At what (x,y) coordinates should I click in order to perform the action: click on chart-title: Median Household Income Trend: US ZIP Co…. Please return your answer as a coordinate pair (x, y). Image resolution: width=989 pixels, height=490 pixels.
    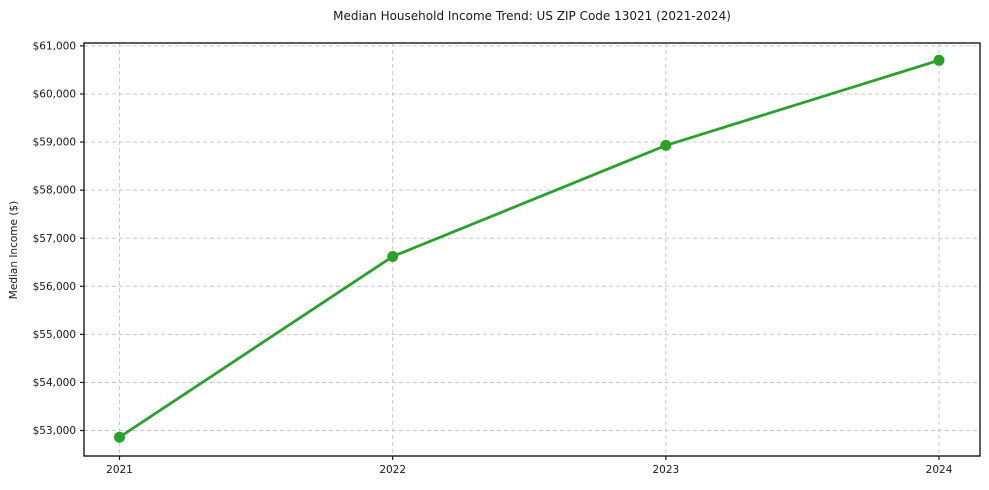
    Looking at the image, I should click on (532, 16).